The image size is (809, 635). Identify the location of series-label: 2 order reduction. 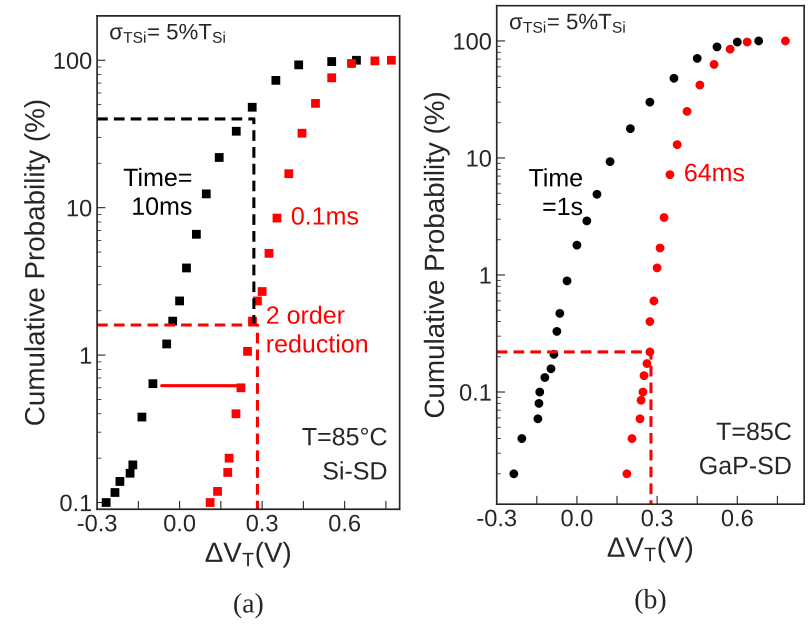
(317, 329).